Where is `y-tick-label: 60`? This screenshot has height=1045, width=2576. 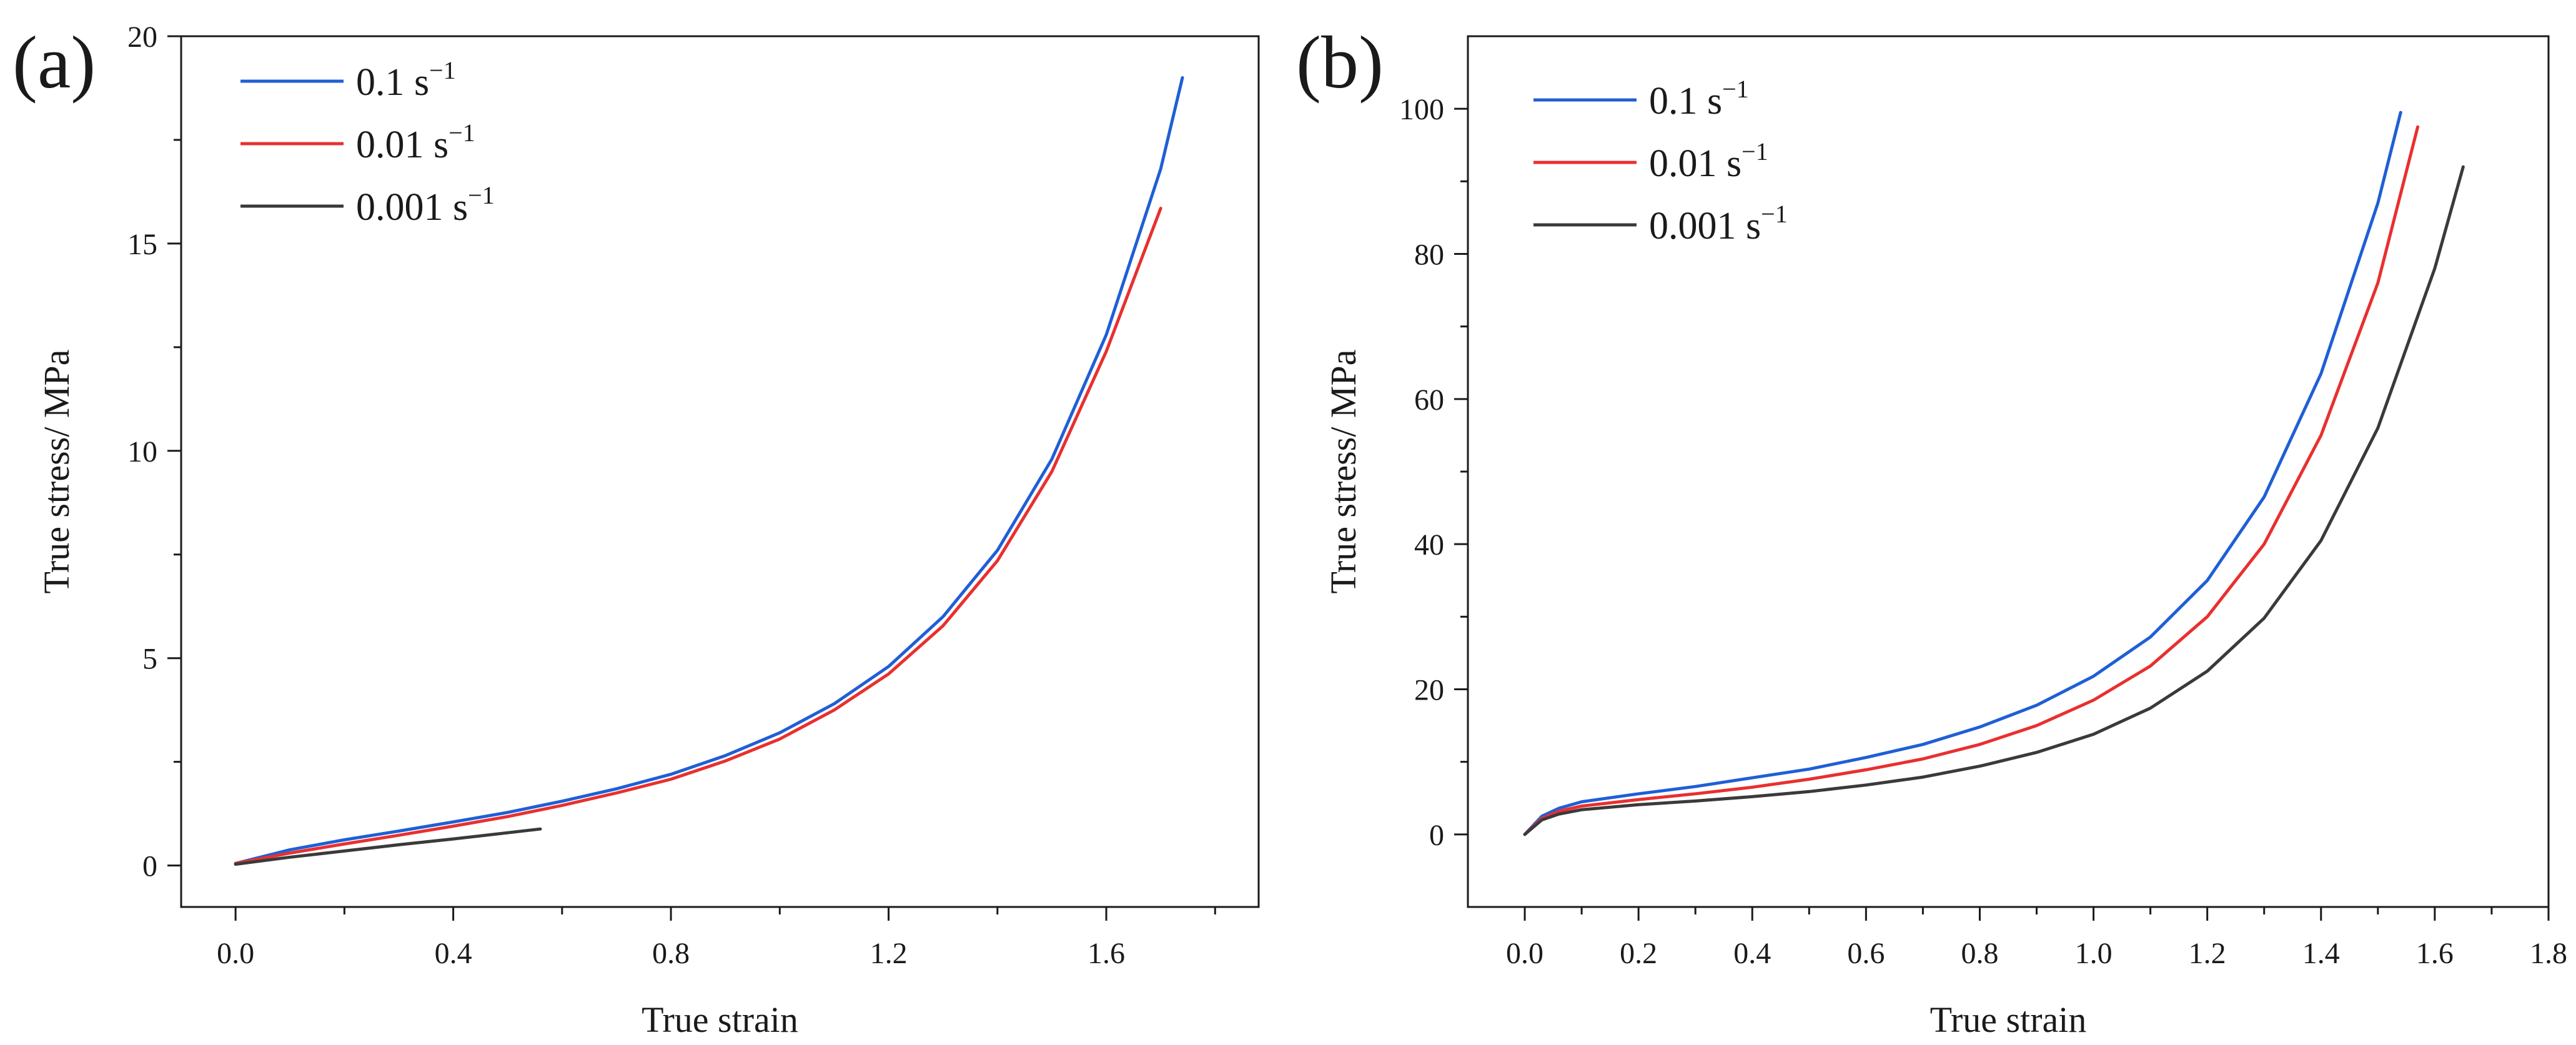 y-tick-label: 60 is located at coordinates (1429, 401).